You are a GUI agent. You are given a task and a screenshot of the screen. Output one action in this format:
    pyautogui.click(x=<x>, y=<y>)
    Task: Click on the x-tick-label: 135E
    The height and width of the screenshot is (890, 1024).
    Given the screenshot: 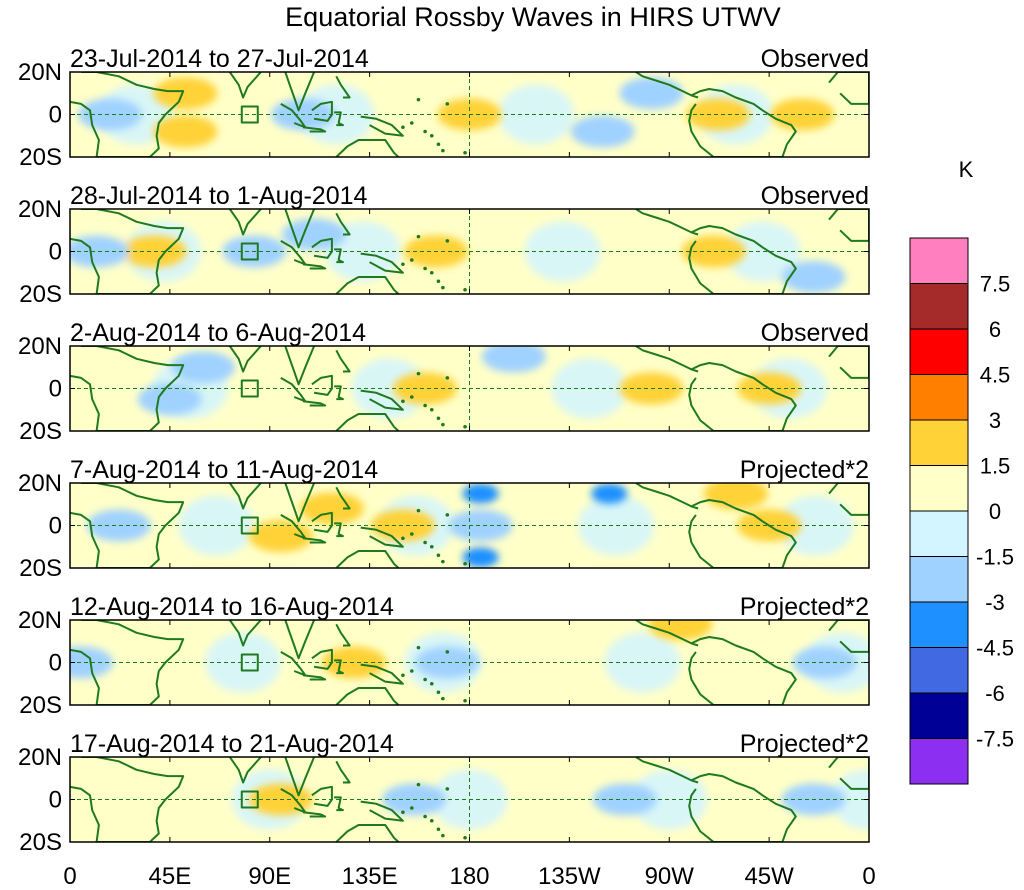 What is the action you would take?
    pyautogui.click(x=370, y=876)
    